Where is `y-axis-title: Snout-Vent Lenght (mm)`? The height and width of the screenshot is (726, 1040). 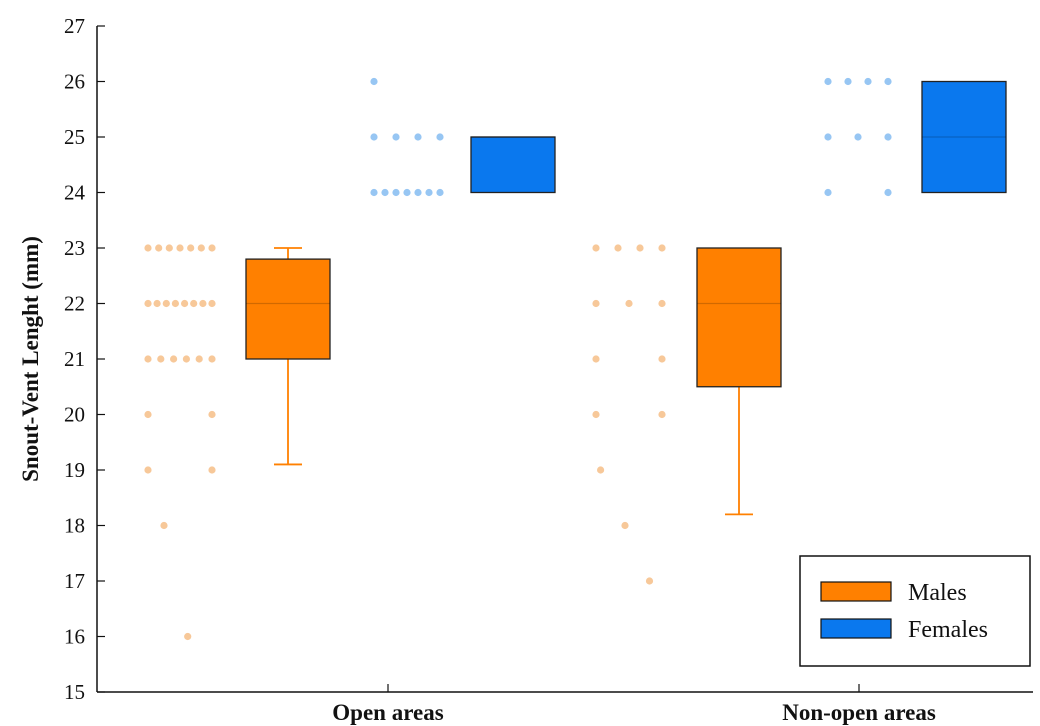 y-axis-title: Snout-Vent Lenght (mm) is located at coordinates (30, 359).